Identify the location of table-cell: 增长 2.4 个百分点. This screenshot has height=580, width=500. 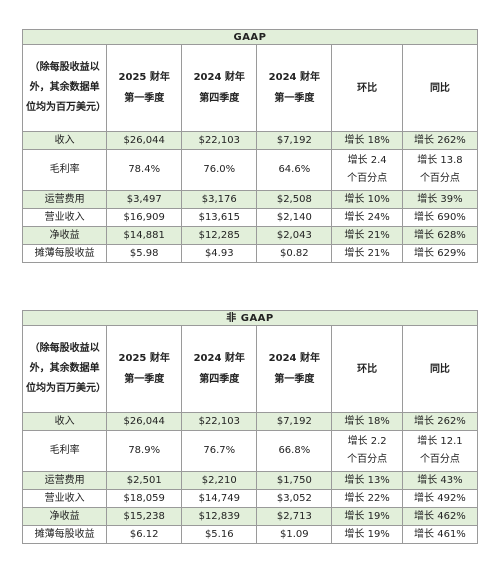
(367, 170).